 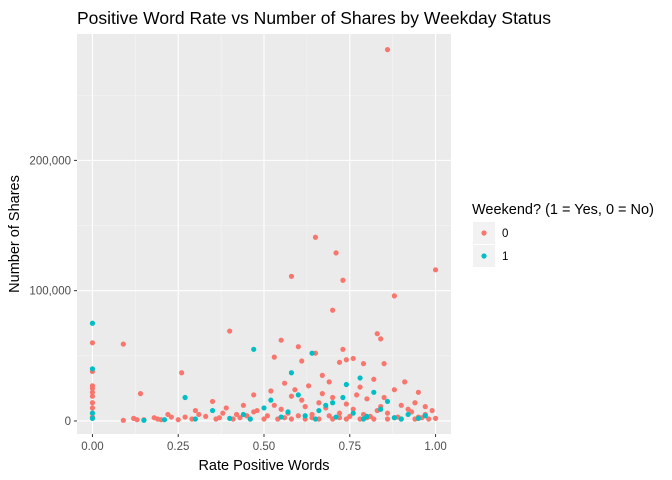 What do you see at coordinates (505, 257) in the screenshot?
I see `legend-label-1: 1` at bounding box center [505, 257].